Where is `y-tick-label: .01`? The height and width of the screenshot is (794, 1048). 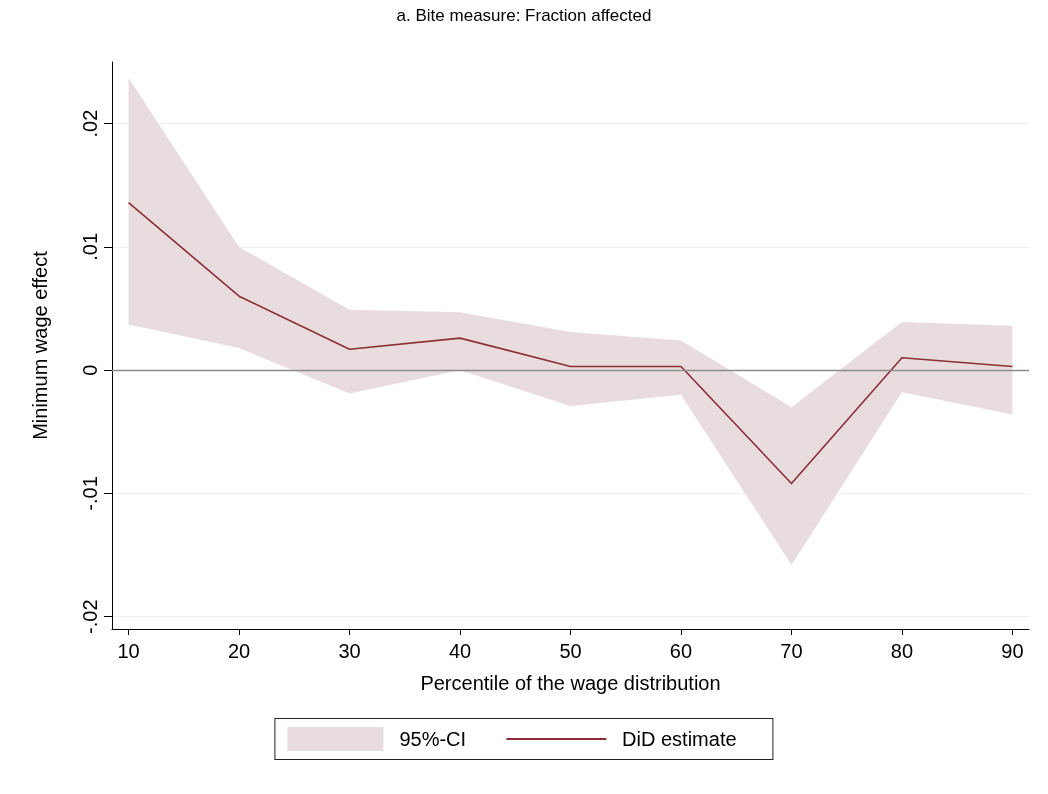
y-tick-label: .01 is located at coordinates (90, 246).